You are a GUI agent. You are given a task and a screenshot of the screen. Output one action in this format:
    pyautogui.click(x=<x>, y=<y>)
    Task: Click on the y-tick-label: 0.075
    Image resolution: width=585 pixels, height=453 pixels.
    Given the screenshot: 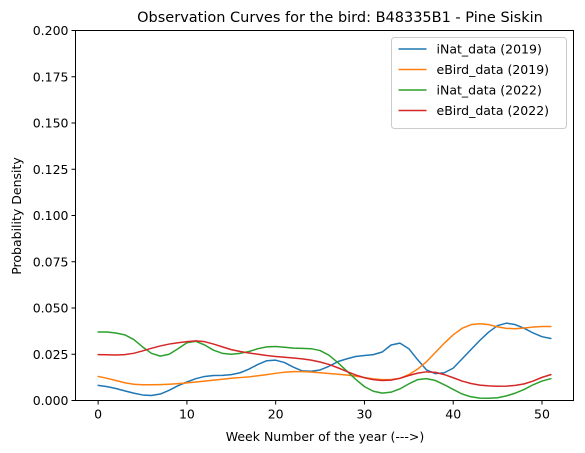 What is the action you would take?
    pyautogui.click(x=51, y=261)
    